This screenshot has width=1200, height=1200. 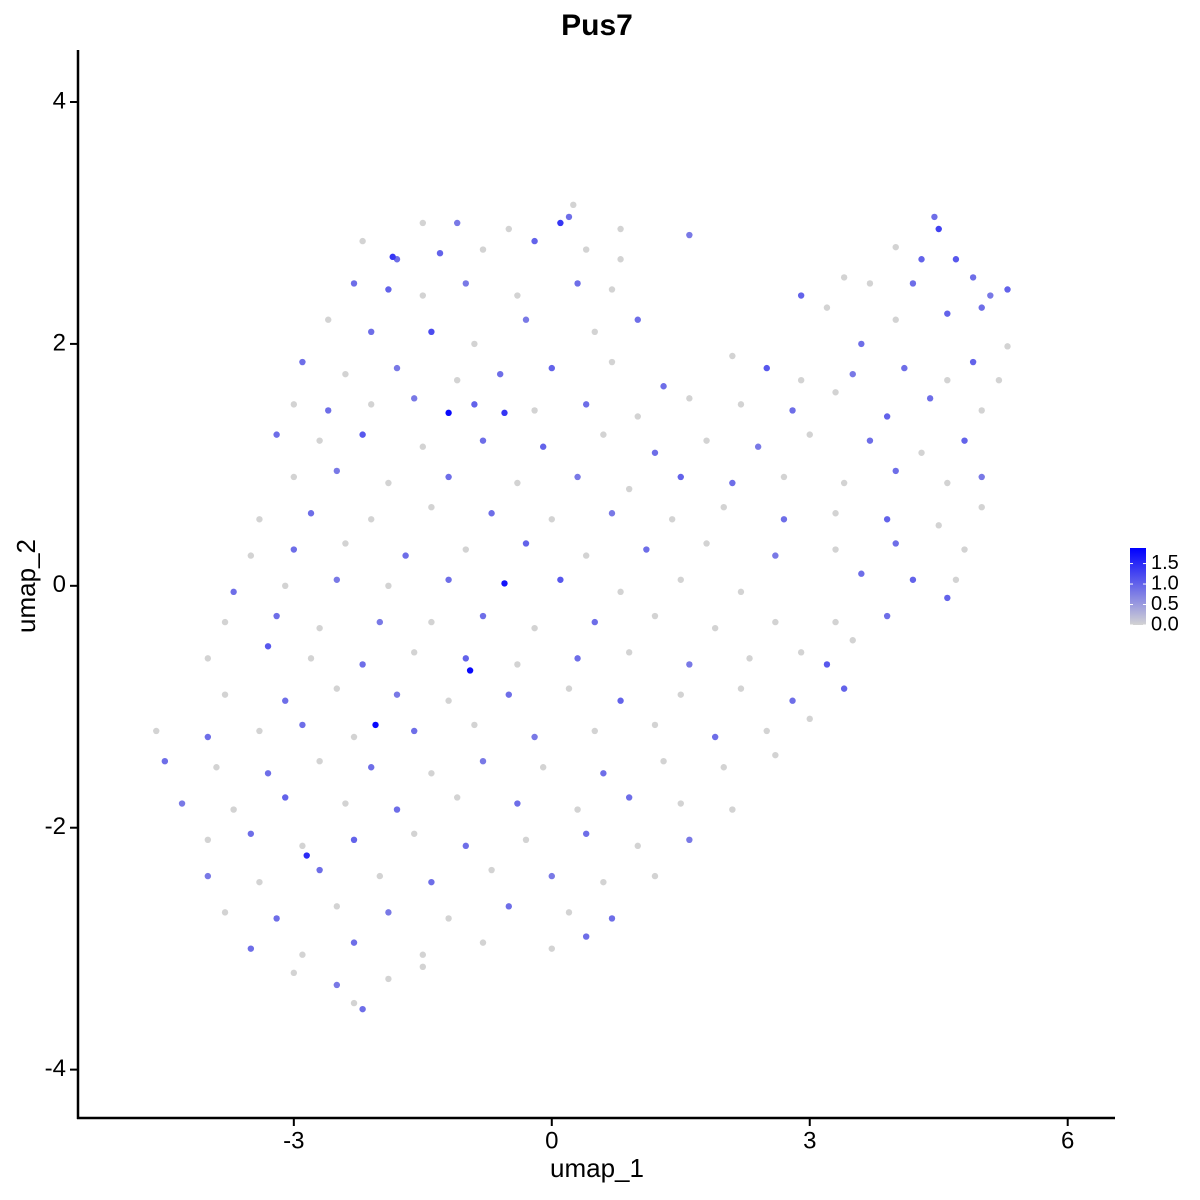 What do you see at coordinates (1165, 583) in the screenshot?
I see `colorbar-tick-label: 1.0` at bounding box center [1165, 583].